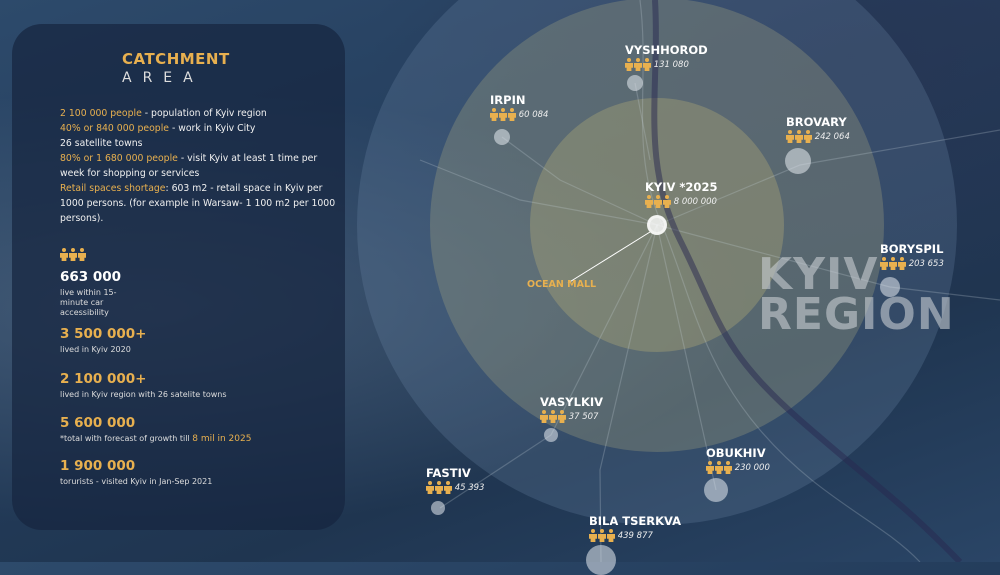 Image resolution: width=1000 pixels, height=575 pixels. Describe the element at coordinates (671, 65) in the screenshot. I see `town-population: 131 080` at that location.